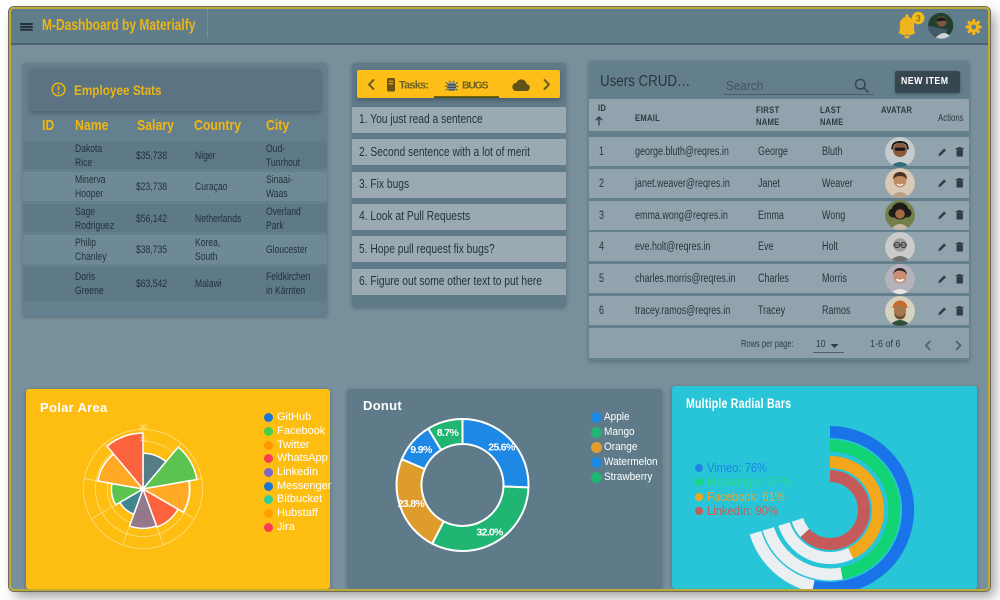 The image size is (1000, 600). What do you see at coordinates (448, 433) in the screenshot?
I see `svg-text: 8.7%` at bounding box center [448, 433].